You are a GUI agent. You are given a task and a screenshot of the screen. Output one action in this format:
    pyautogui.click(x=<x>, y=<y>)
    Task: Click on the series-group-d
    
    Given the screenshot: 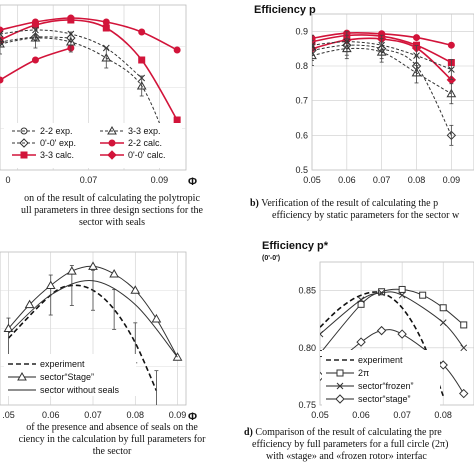 What is the action you would take?
    pyautogui.click(x=394, y=342)
    